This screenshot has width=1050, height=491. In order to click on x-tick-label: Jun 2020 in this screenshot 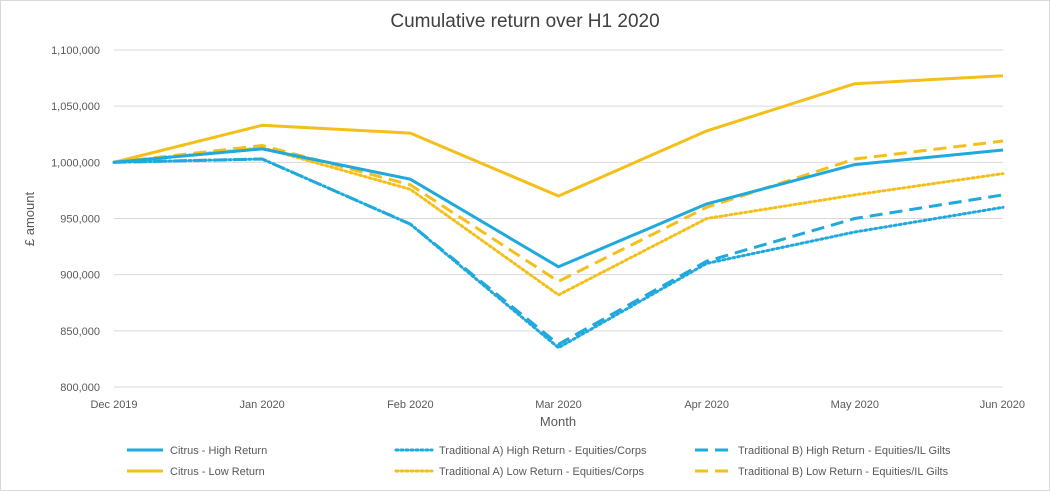, I will do `click(1002, 405)`.